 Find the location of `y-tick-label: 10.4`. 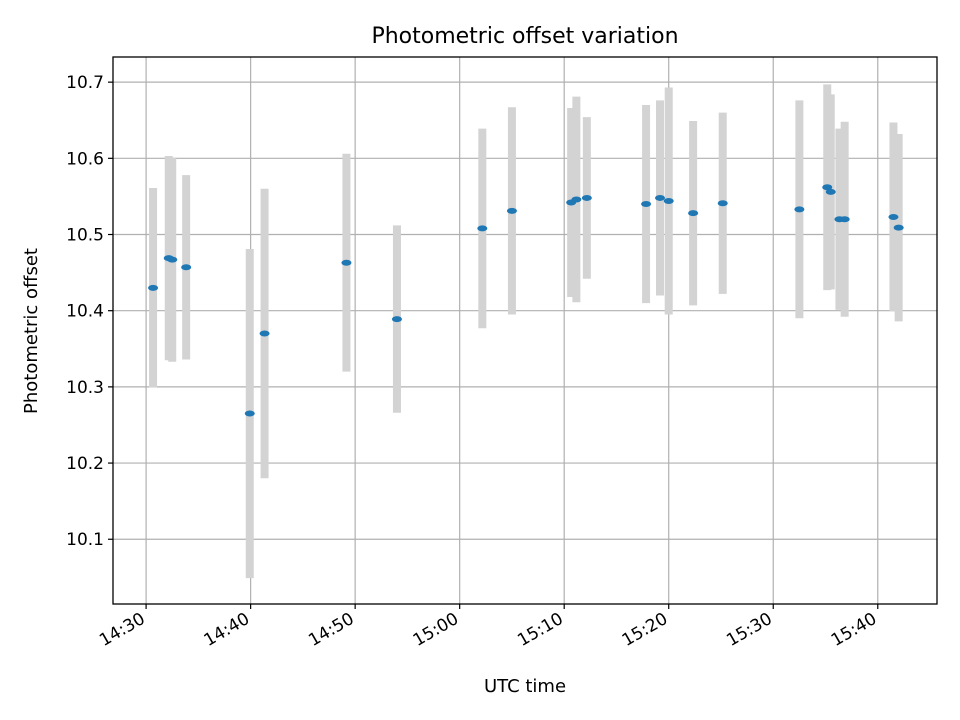

y-tick-label: 10.4 is located at coordinates (85, 312).